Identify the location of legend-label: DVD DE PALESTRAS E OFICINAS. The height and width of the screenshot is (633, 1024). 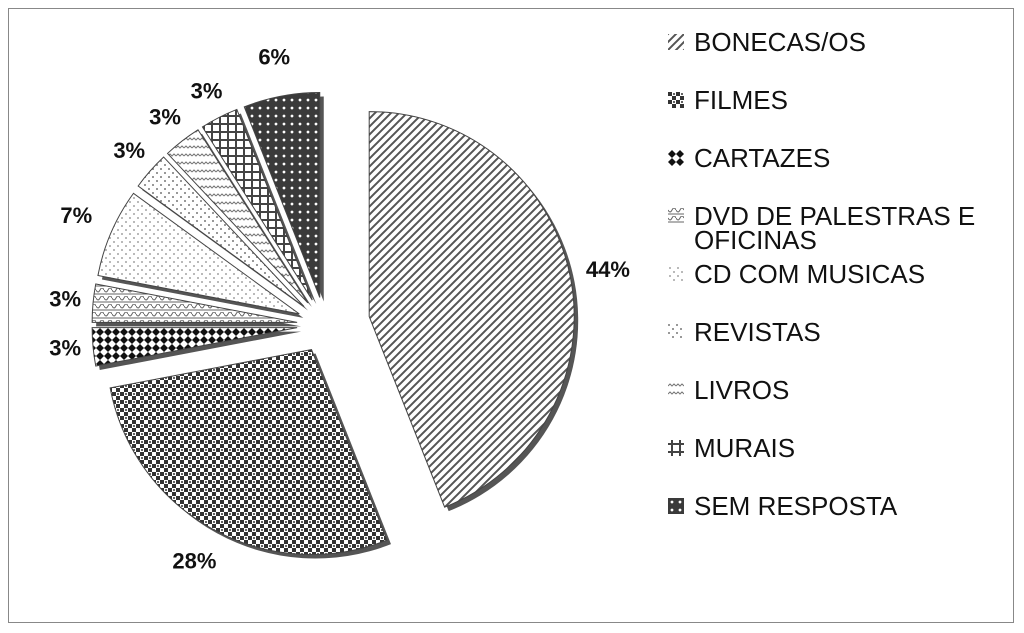
(835, 228).